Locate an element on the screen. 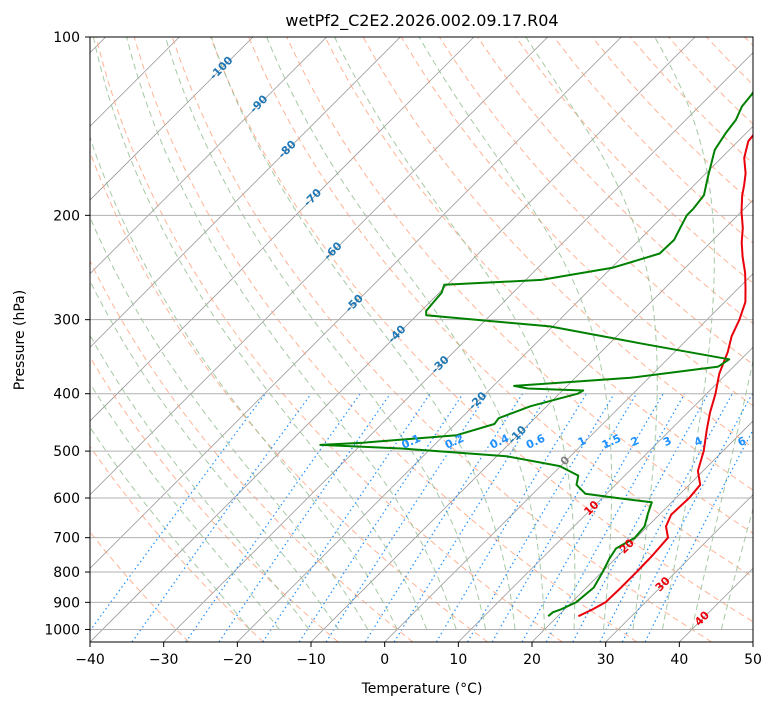  x-tick-label: −40 is located at coordinates (90, 660).